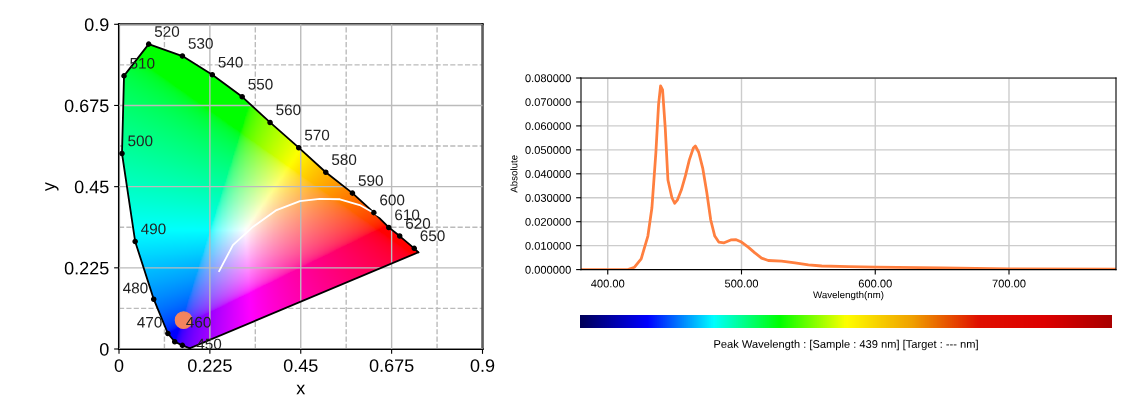 Image resolution: width=1128 pixels, height=410 pixels. I want to click on x-tick-label: 0, so click(119, 365).